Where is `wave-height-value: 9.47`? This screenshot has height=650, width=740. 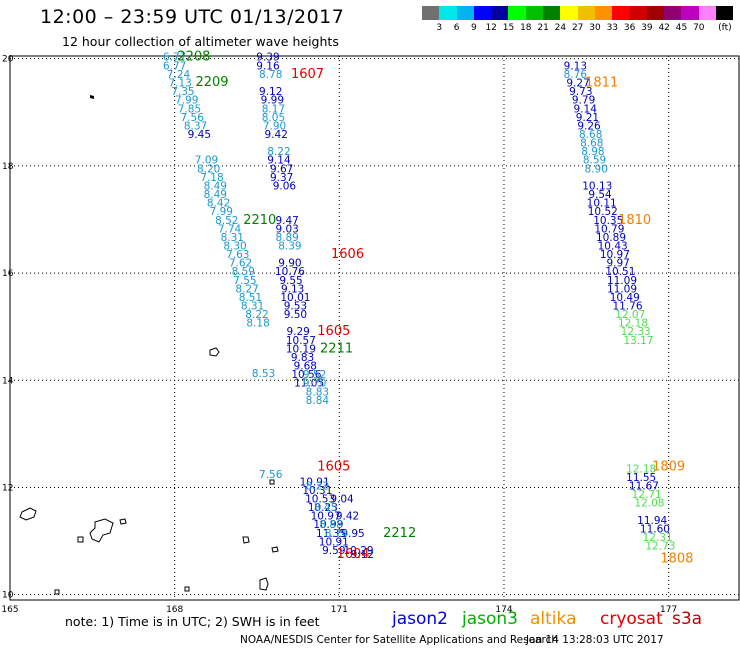 wave-height-value: 9.47 is located at coordinates (286, 221).